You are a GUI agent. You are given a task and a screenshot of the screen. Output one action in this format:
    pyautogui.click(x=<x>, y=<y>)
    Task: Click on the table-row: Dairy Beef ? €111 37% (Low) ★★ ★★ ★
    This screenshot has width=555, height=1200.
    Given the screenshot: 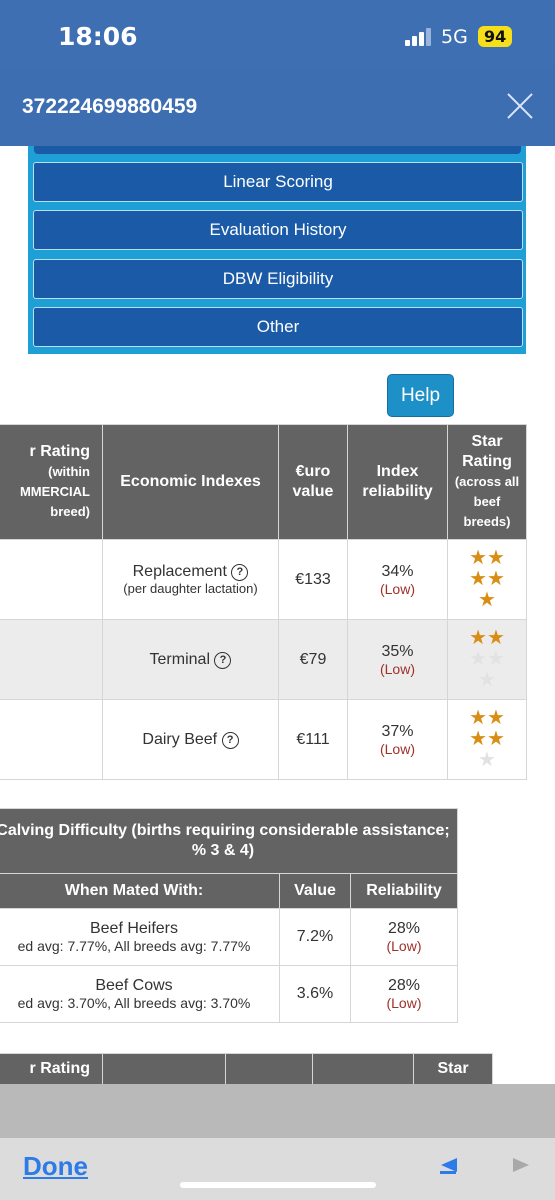 What is the action you would take?
    pyautogui.click(x=263, y=739)
    